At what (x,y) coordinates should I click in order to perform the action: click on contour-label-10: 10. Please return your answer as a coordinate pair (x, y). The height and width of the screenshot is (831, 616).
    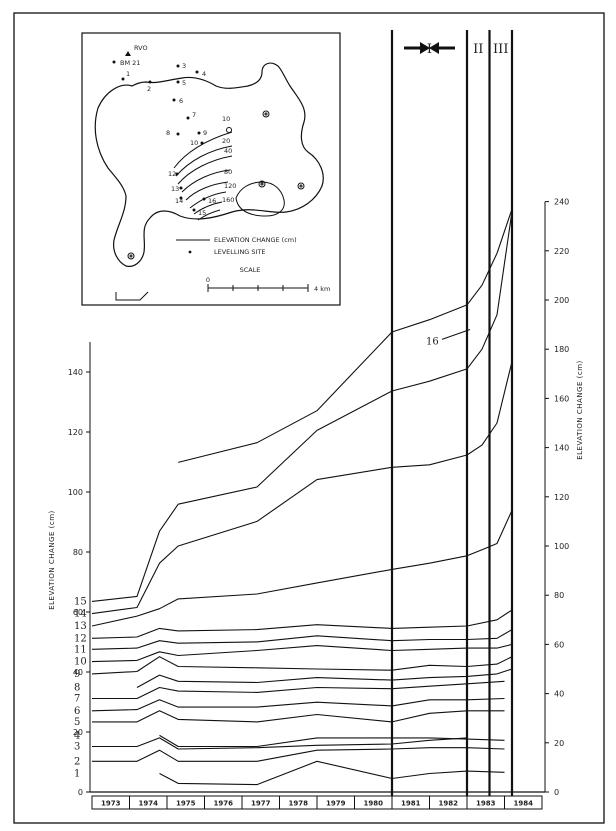
    Looking at the image, I should click on (226, 119).